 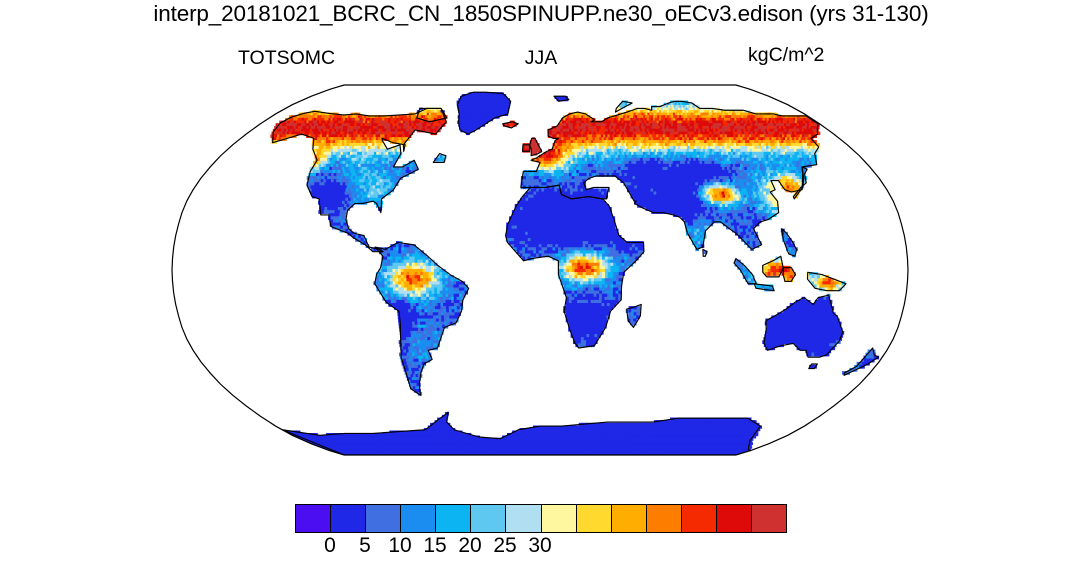 I want to click on coastline-greenland, so click(x=484, y=113).